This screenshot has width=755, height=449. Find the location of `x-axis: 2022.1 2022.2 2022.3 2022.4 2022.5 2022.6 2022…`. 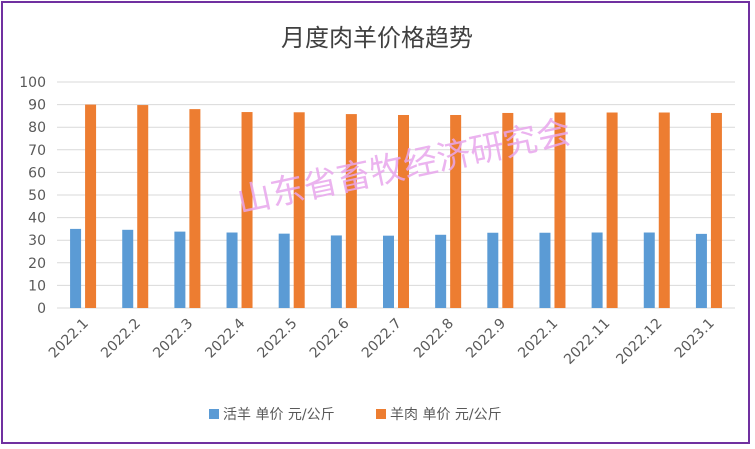

x-axis: 2022.1 2022.2 2022.3 2022.4 2022.5 2022.6 2022… is located at coordinates (382, 341).